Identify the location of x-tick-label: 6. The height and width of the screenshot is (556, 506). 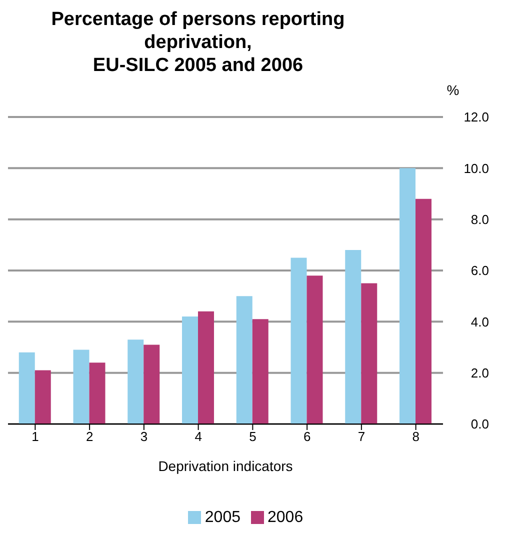
(307, 436).